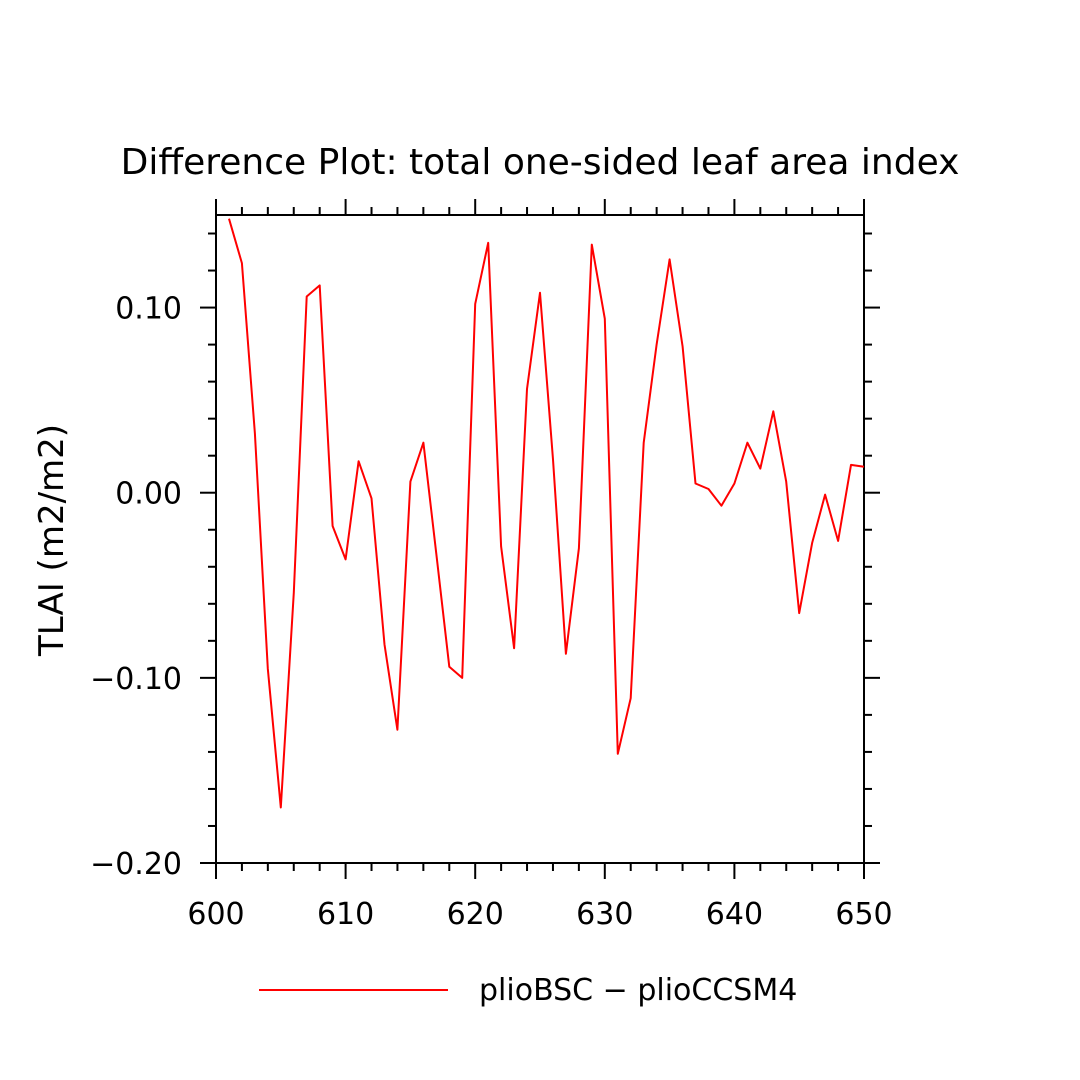  I want to click on x-tick-label: 600, so click(215, 914).